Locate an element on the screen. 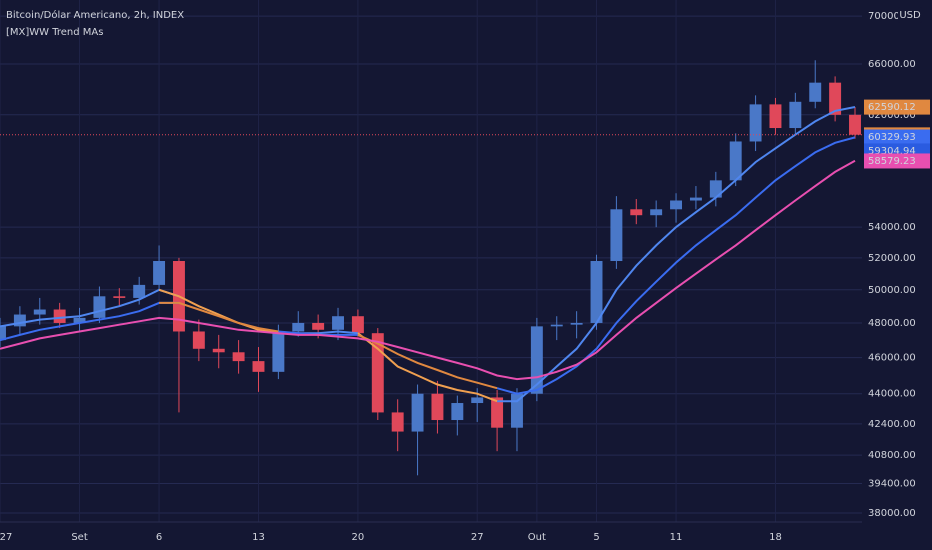 Image resolution: width=932 pixels, height=550 pixels. ma-line is located at coordinates (328, 345).